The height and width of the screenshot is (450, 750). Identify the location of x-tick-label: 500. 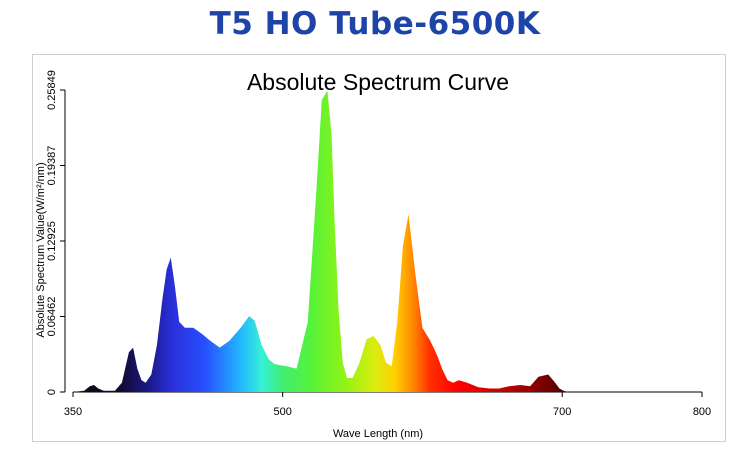
(282, 412).